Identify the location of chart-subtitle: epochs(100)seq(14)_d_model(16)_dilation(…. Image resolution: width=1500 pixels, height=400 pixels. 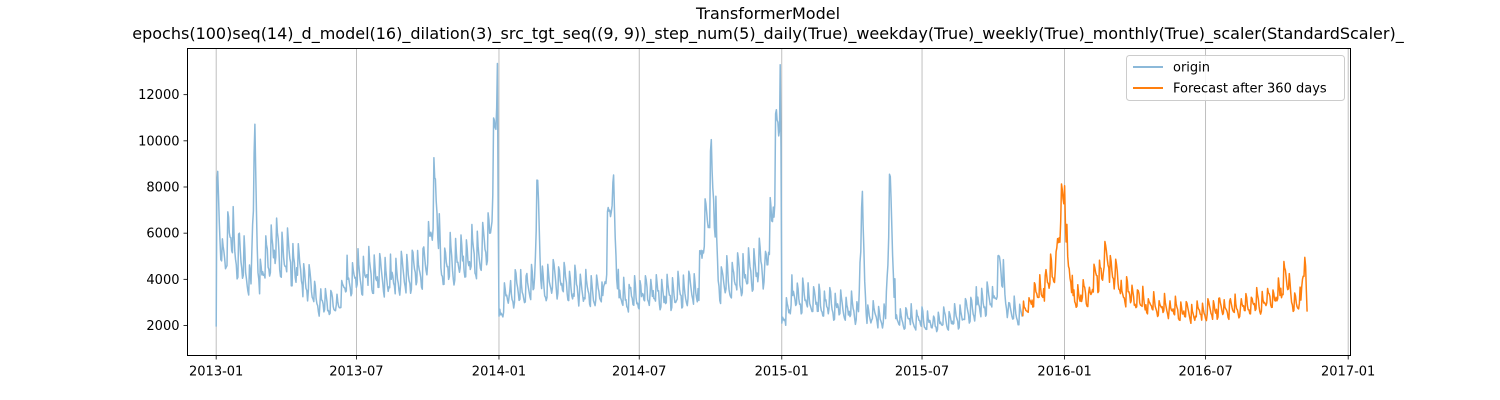
(768, 34).